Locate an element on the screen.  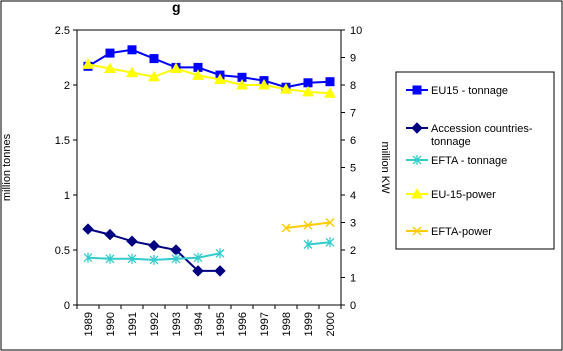
x-tick-label: 1999 is located at coordinates (309, 324).